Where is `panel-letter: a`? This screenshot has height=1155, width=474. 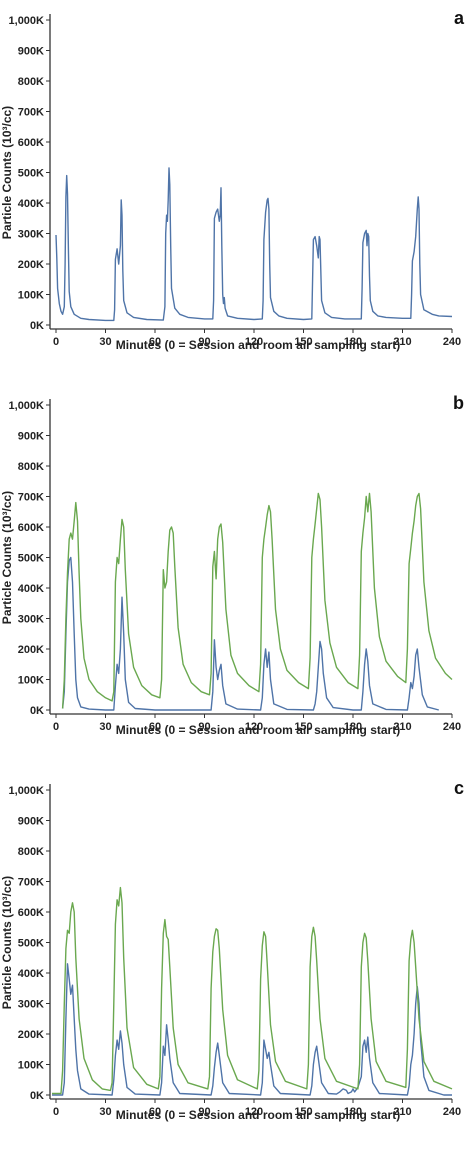 panel-letter: a is located at coordinates (459, 18).